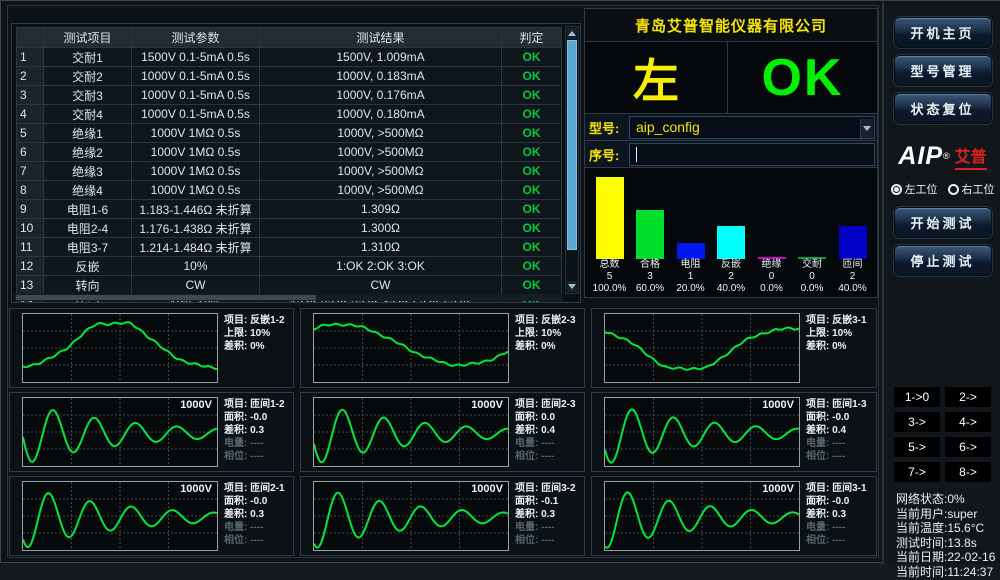 This screenshot has height=580, width=1000. I want to click on serial-row: 序号:, so click(731, 154).